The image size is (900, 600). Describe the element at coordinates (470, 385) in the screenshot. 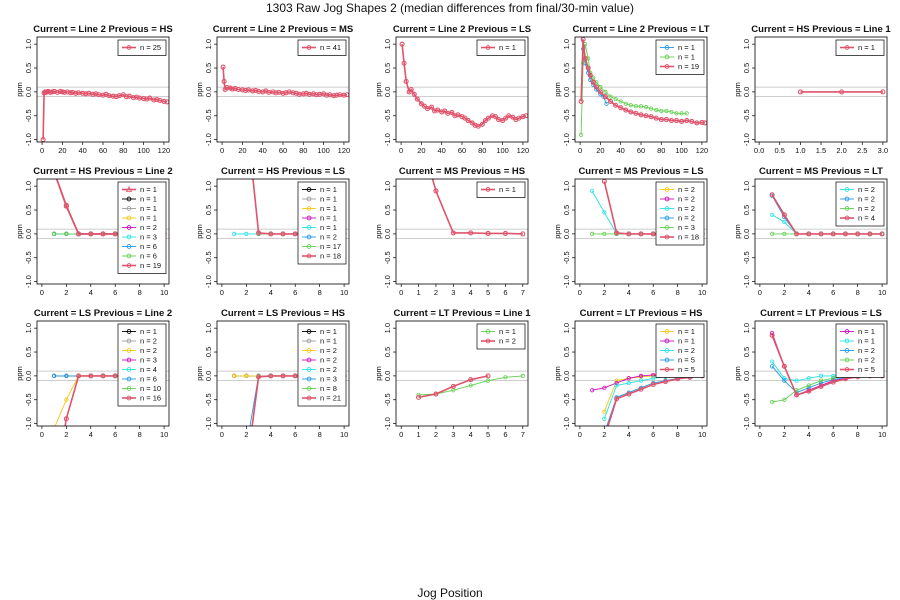

I see `series-line` at that location.